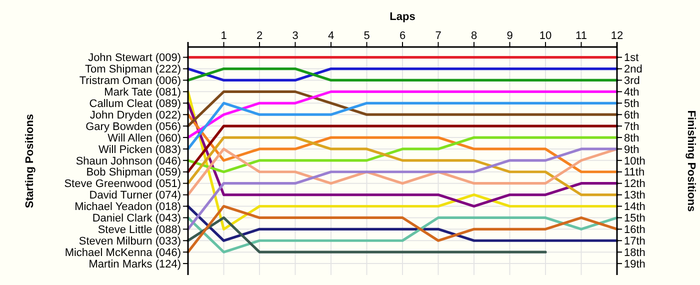 This screenshot has width=700, height=285. What do you see at coordinates (403, 17) in the screenshot?
I see `x-axis-title: Laps` at bounding box center [403, 17].